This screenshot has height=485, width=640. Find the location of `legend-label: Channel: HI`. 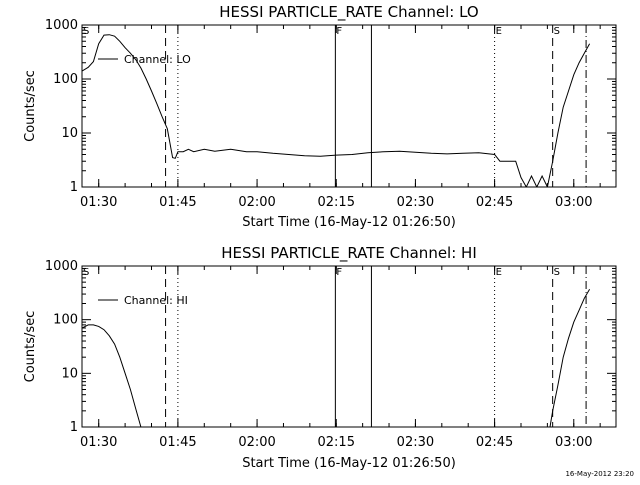

legend-label: Channel: HI is located at coordinates (156, 300).